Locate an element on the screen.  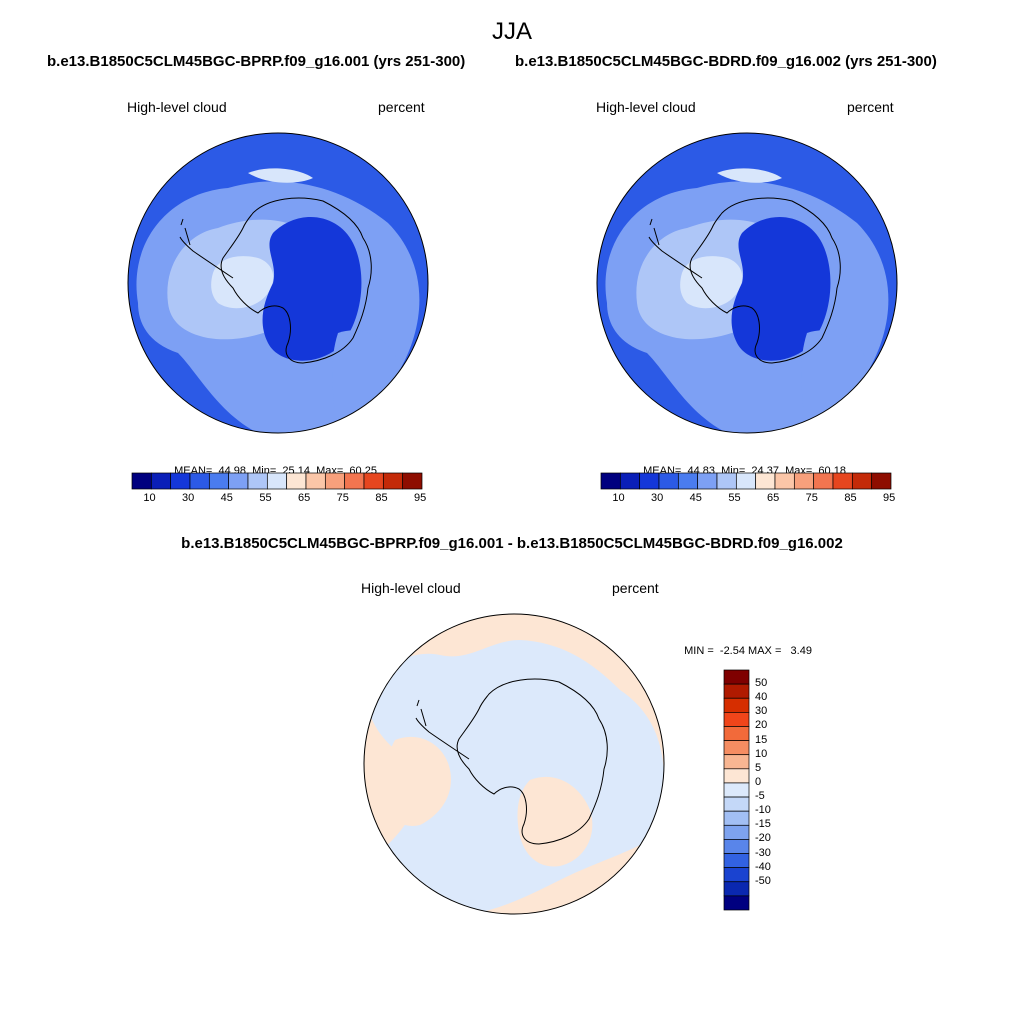
panel-b-colorbar-tick-label: 10 is located at coordinates (618, 498).